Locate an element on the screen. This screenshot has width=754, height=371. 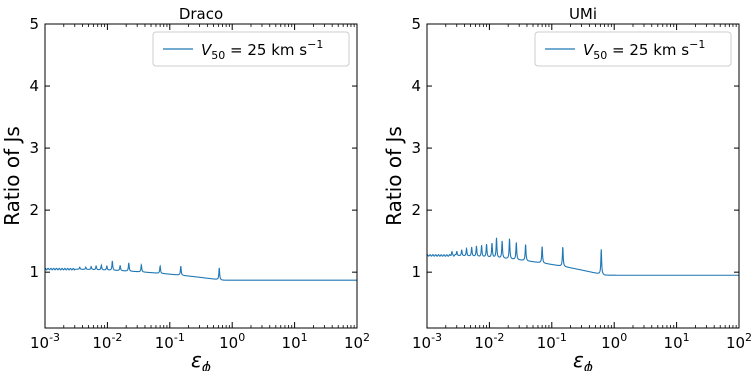
panel-title: UMi is located at coordinates (583, 14).